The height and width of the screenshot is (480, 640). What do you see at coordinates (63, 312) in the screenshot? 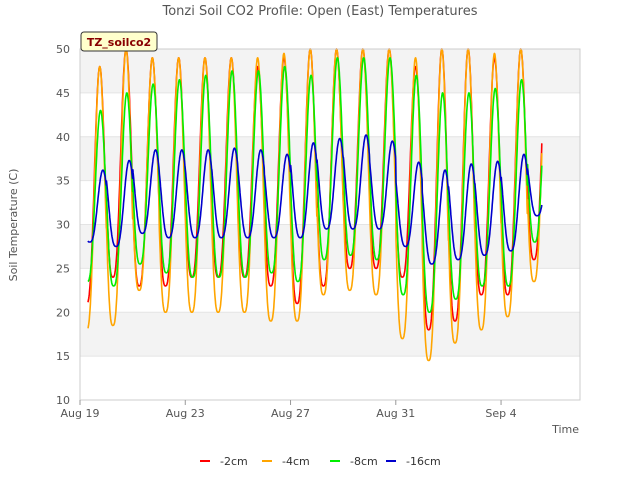
I see `y-tick-label: 20` at bounding box center [63, 312].